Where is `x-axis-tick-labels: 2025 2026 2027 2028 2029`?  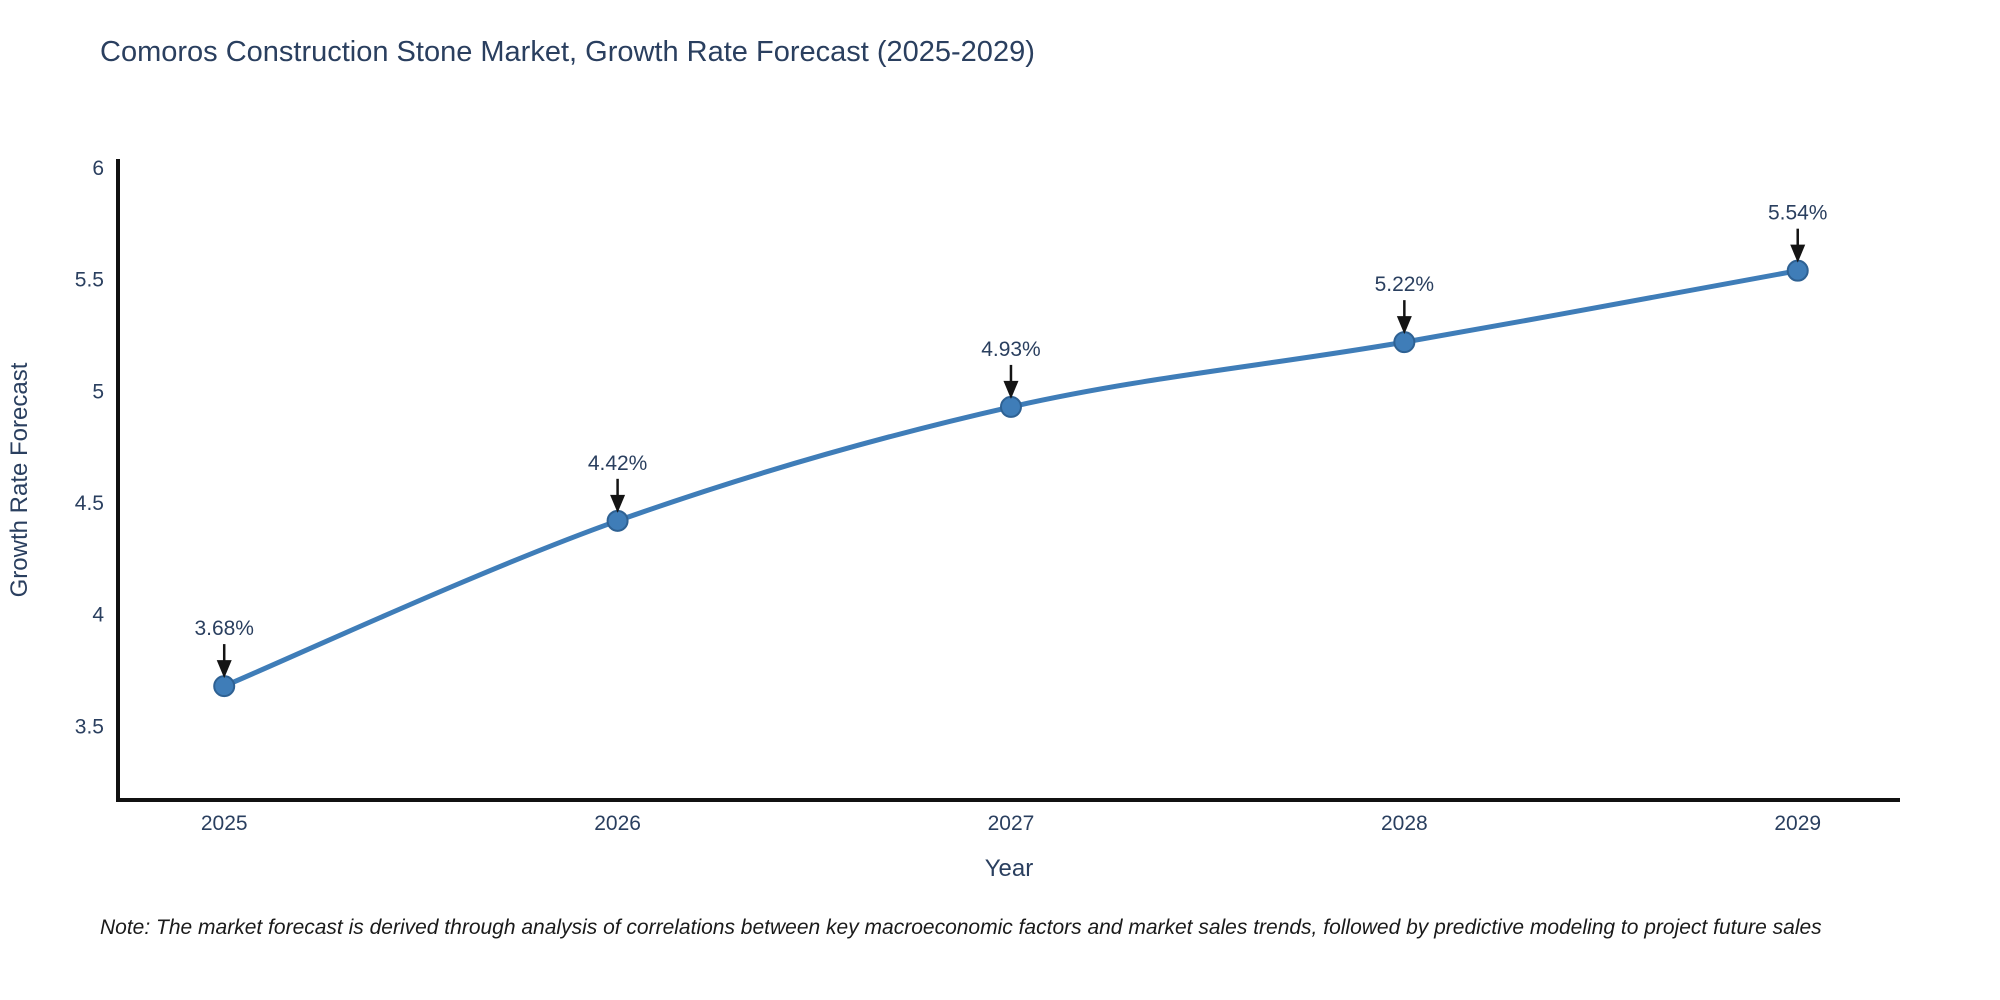
x-axis-tick-labels: 2025 2026 2027 2028 2029 is located at coordinates (1011, 823).